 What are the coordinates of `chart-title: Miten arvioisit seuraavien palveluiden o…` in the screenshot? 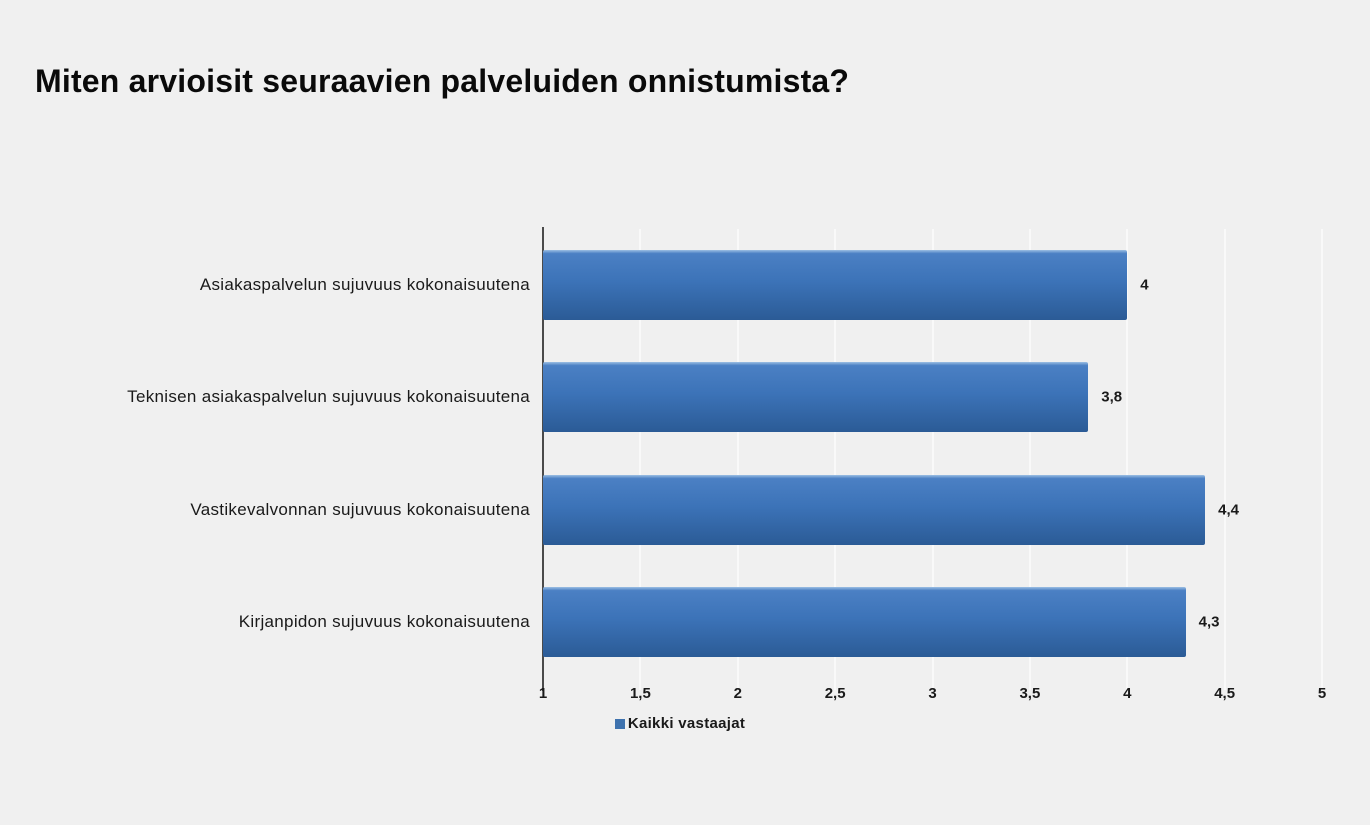 It's located at (442, 81).